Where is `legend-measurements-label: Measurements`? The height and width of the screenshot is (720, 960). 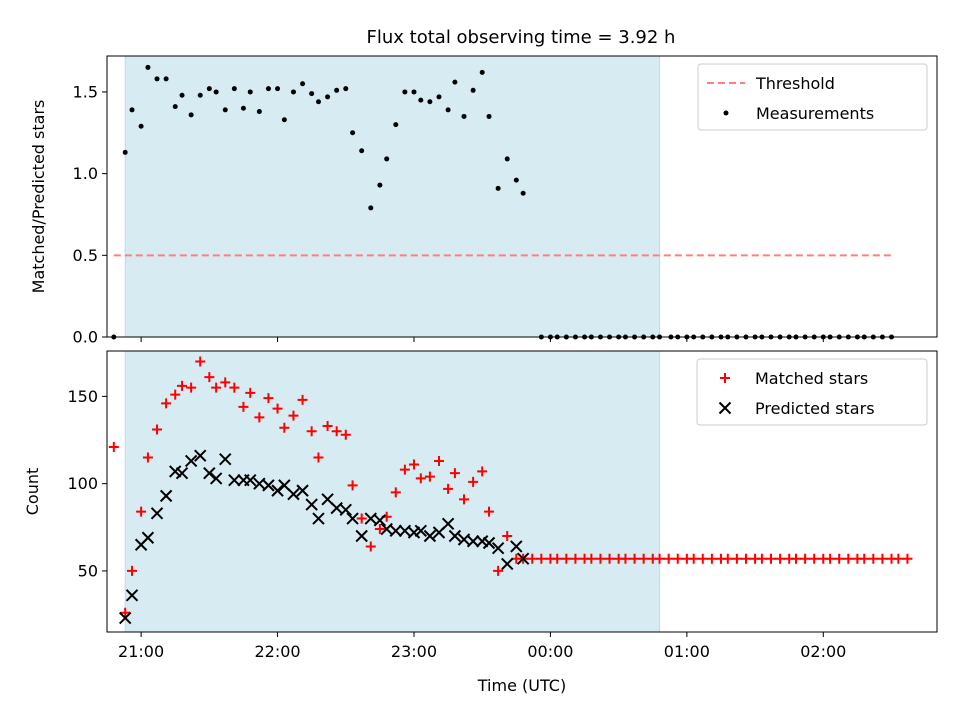 legend-measurements-label: Measurements is located at coordinates (815, 113).